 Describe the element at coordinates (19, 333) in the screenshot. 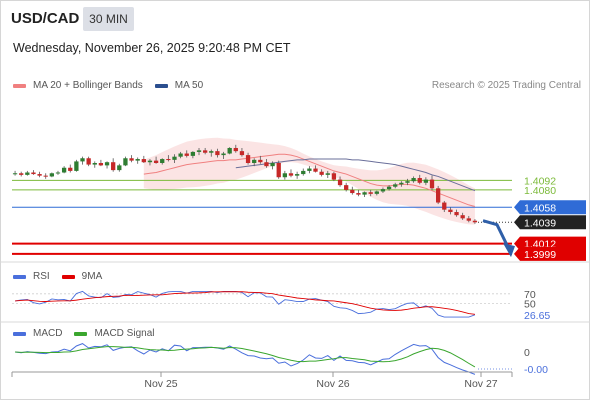

I see `macd-legend-swatch` at that location.